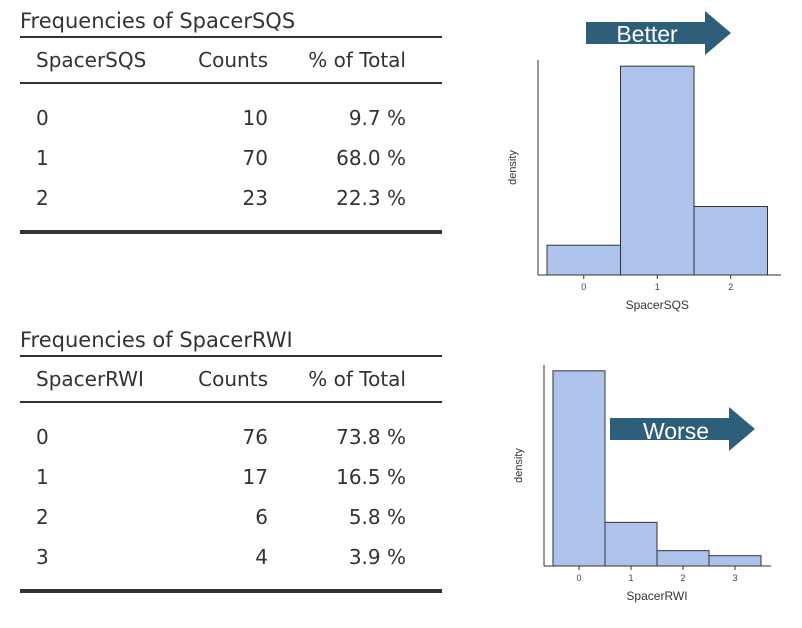 The width and height of the screenshot is (802, 628). What do you see at coordinates (156, 340) in the screenshot?
I see `table-title: Frequencies of SpacerRWI` at bounding box center [156, 340].